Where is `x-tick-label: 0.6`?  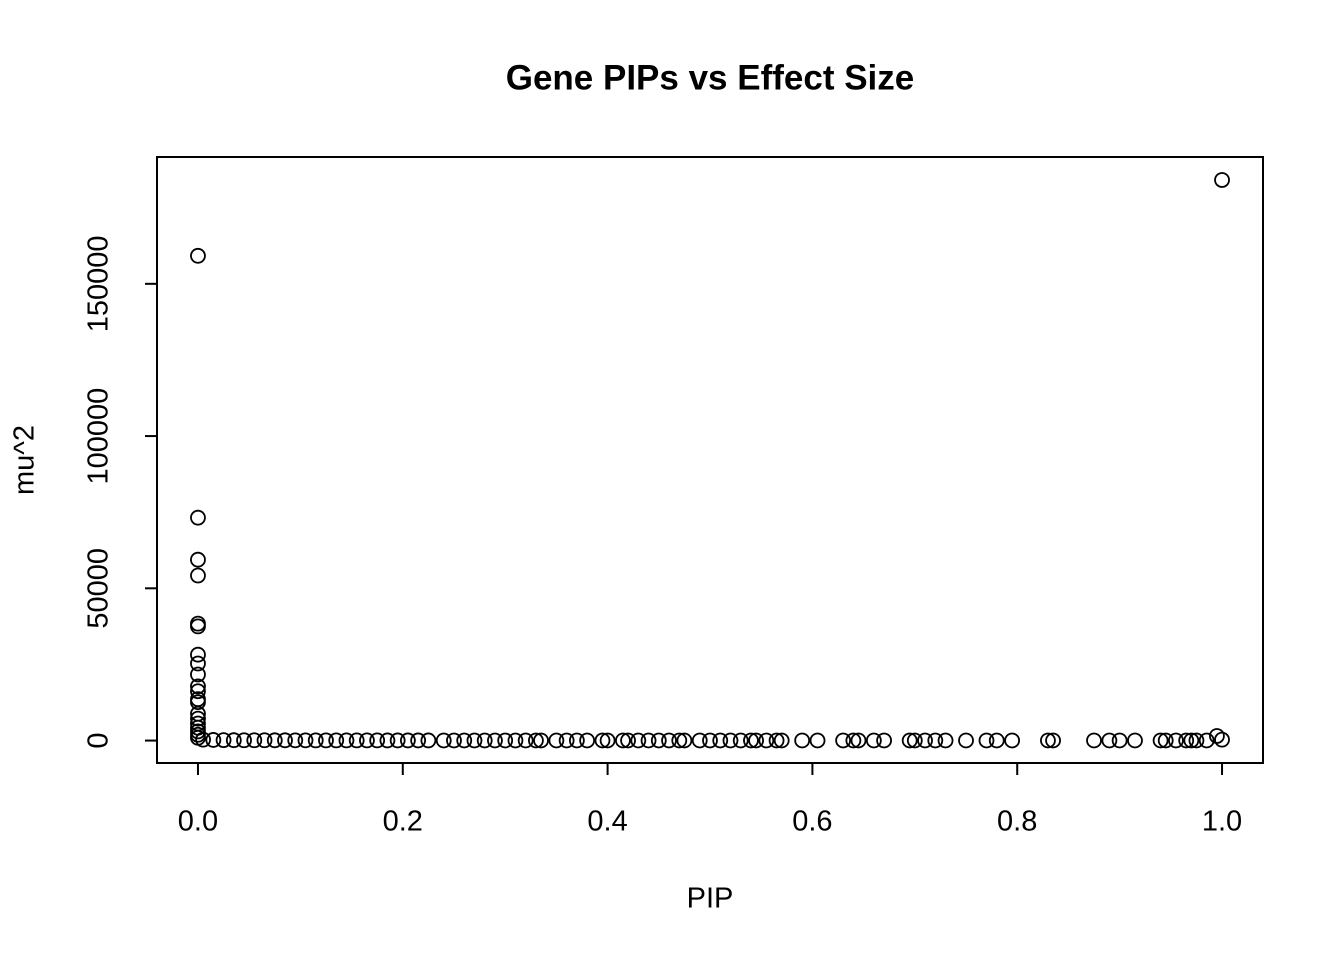
x-tick-label: 0.6 is located at coordinates (812, 822).